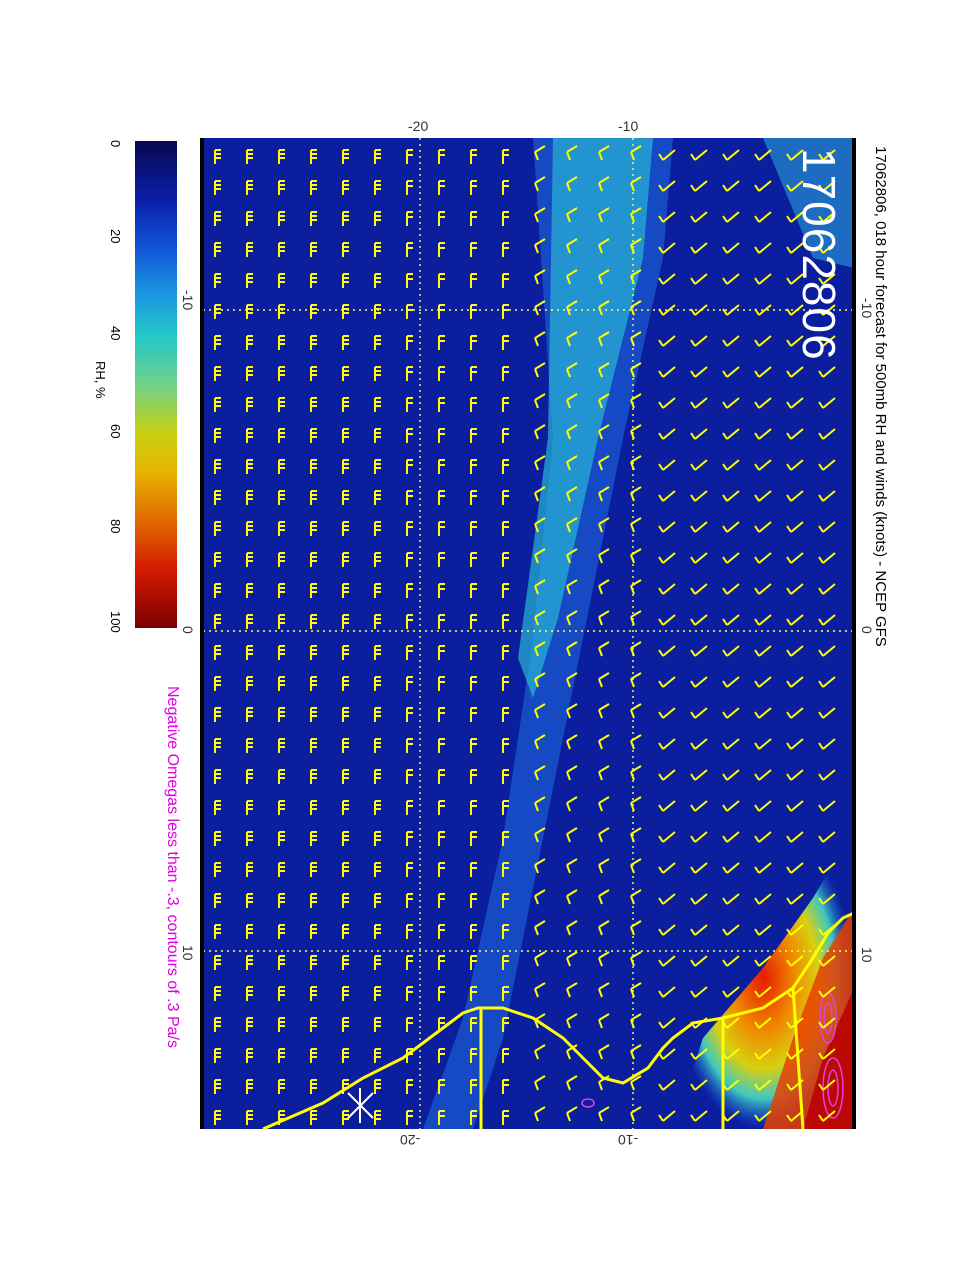 The height and width of the screenshot is (1265, 978). Describe the element at coordinates (360, 1105) in the screenshot. I see `star-marker` at that location.